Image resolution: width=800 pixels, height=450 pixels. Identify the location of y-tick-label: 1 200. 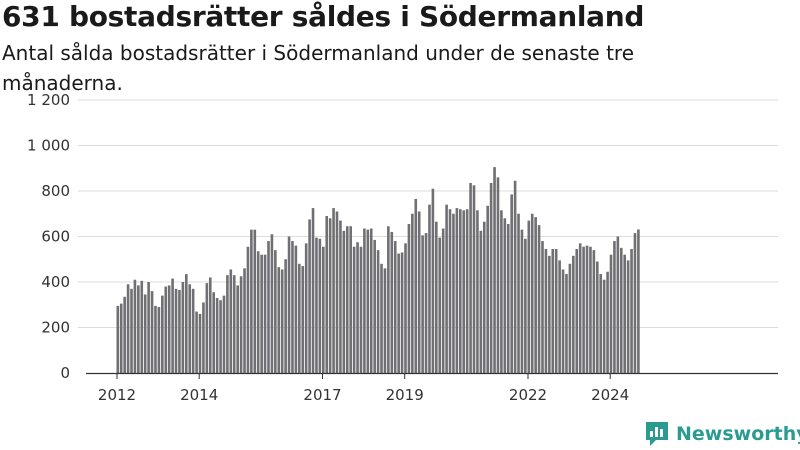
(48, 100).